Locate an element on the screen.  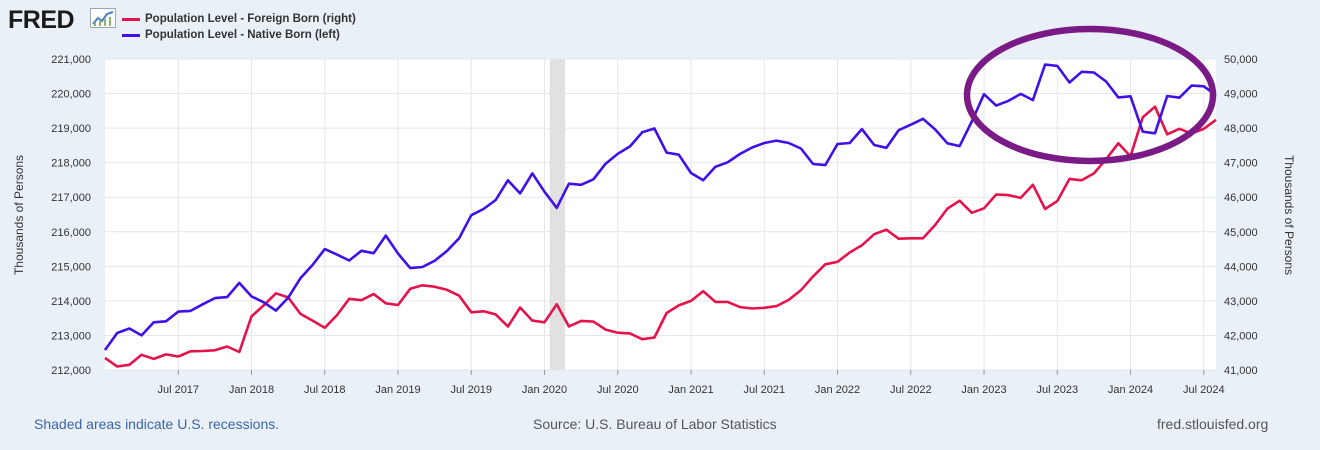
x-tick-label: Jul 2019 is located at coordinates (471, 390).